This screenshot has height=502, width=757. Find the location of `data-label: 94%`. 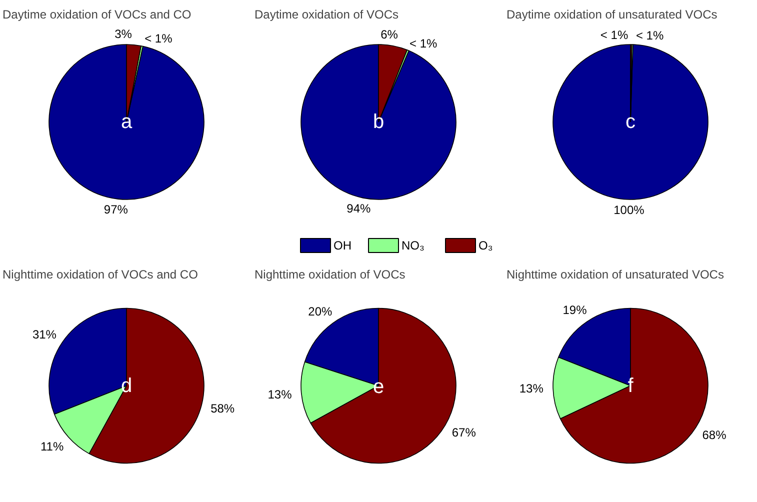

data-label: 94% is located at coordinates (359, 208).